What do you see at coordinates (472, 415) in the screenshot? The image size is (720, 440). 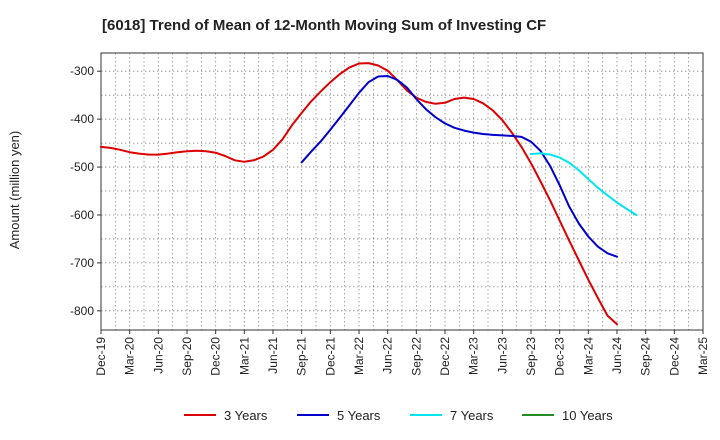 I see `legend-label: 7 Years` at bounding box center [472, 415].